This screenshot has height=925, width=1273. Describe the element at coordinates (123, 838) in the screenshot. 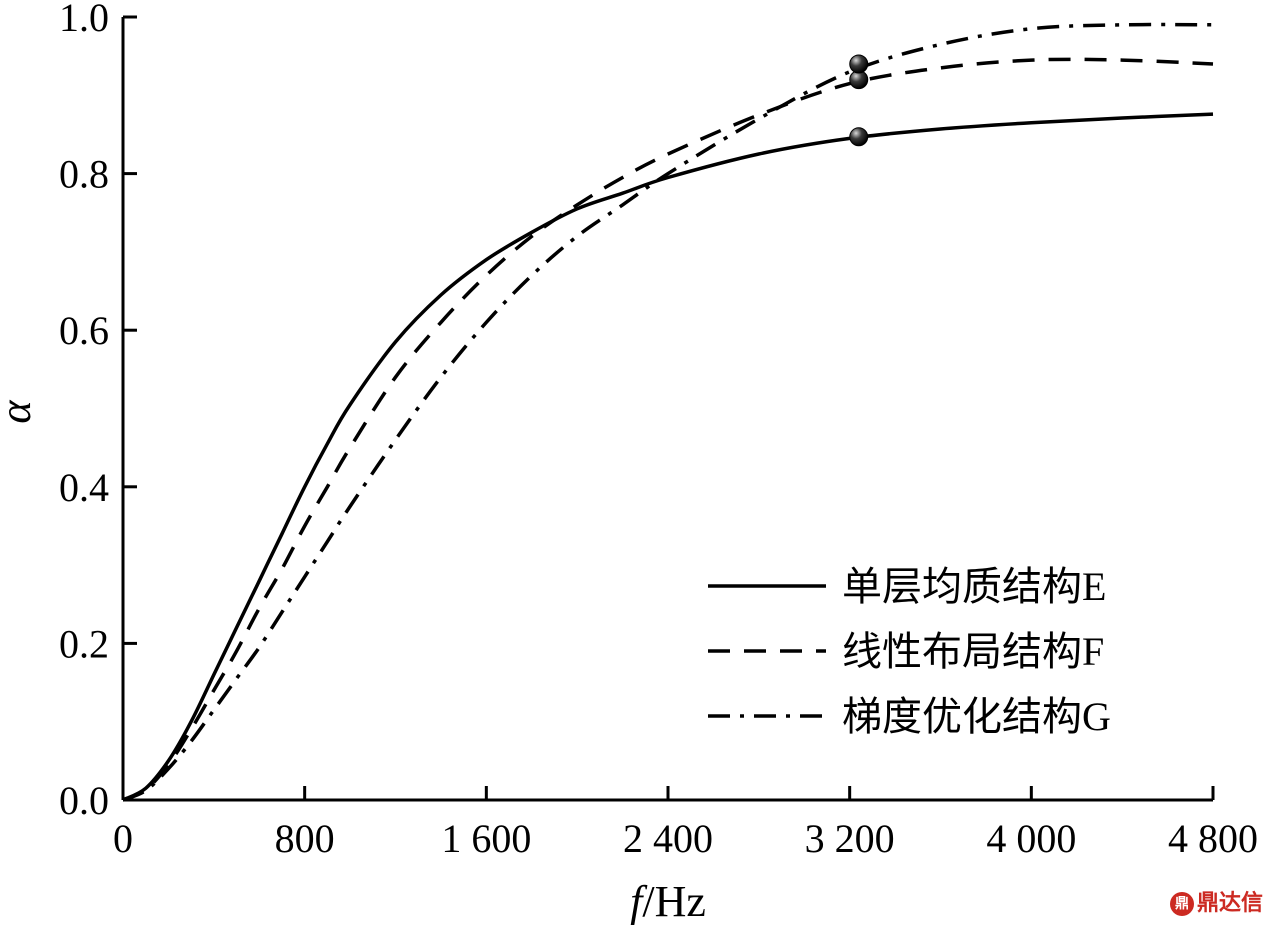

I see `x-tick-label: 0` at that location.